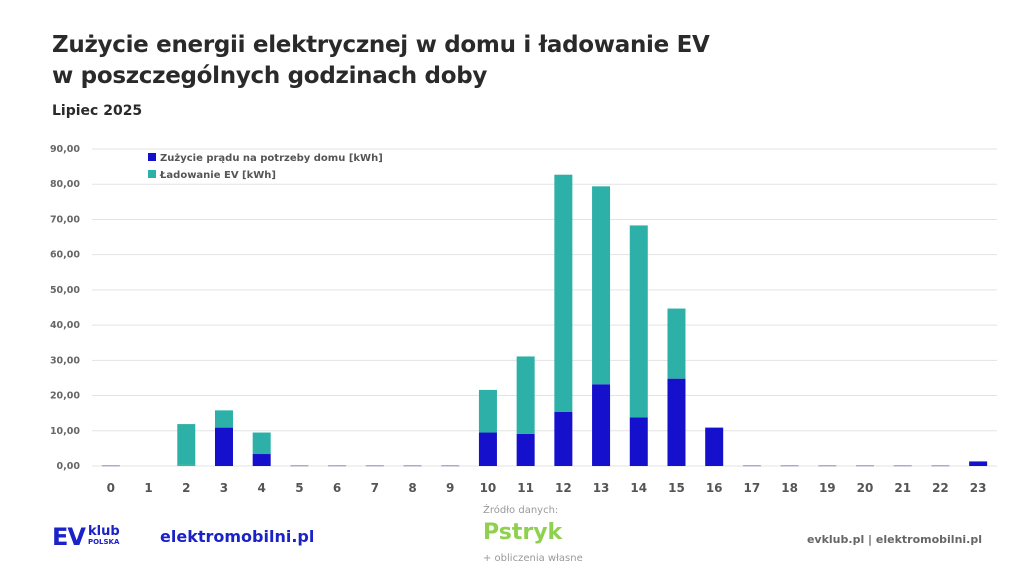  I want to click on x-tick-label: 16, so click(714, 488).